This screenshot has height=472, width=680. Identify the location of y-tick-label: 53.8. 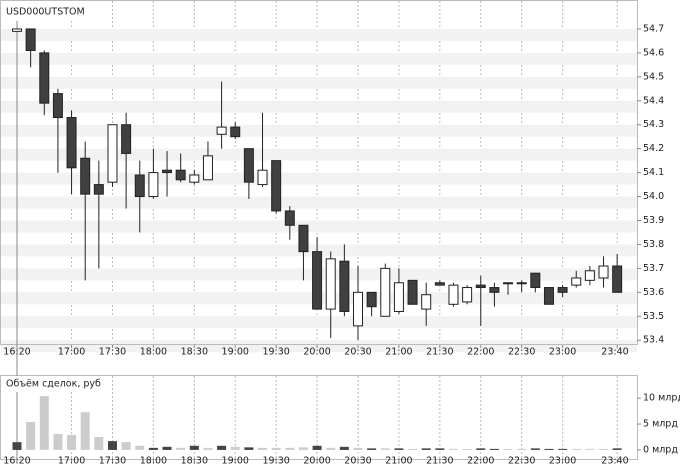
(653, 244).